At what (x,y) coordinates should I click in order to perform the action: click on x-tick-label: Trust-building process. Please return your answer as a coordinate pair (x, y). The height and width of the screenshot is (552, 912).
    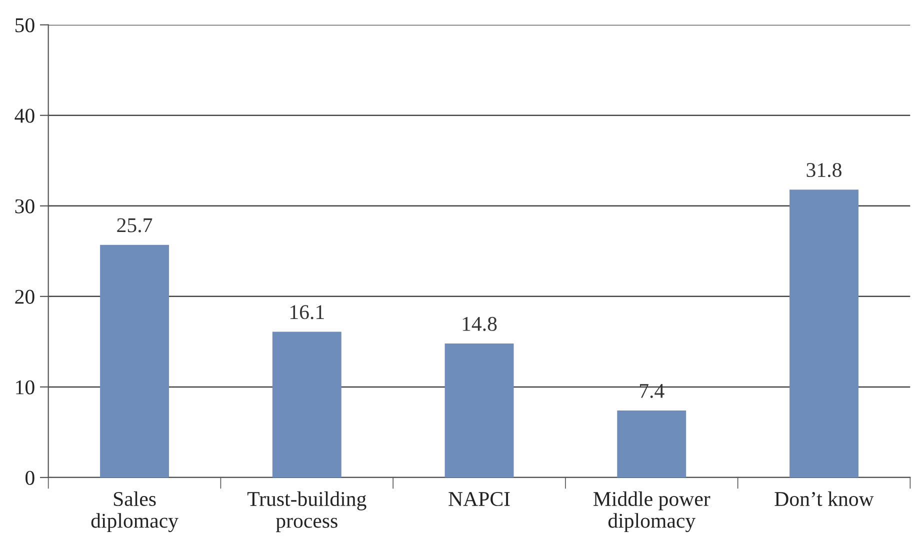
    Looking at the image, I should click on (306, 511).